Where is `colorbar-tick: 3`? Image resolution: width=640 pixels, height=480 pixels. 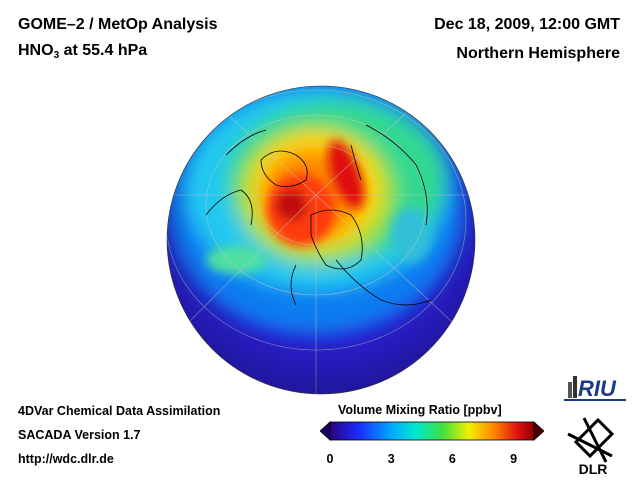
colorbar-tick: 3 is located at coordinates (391, 459).